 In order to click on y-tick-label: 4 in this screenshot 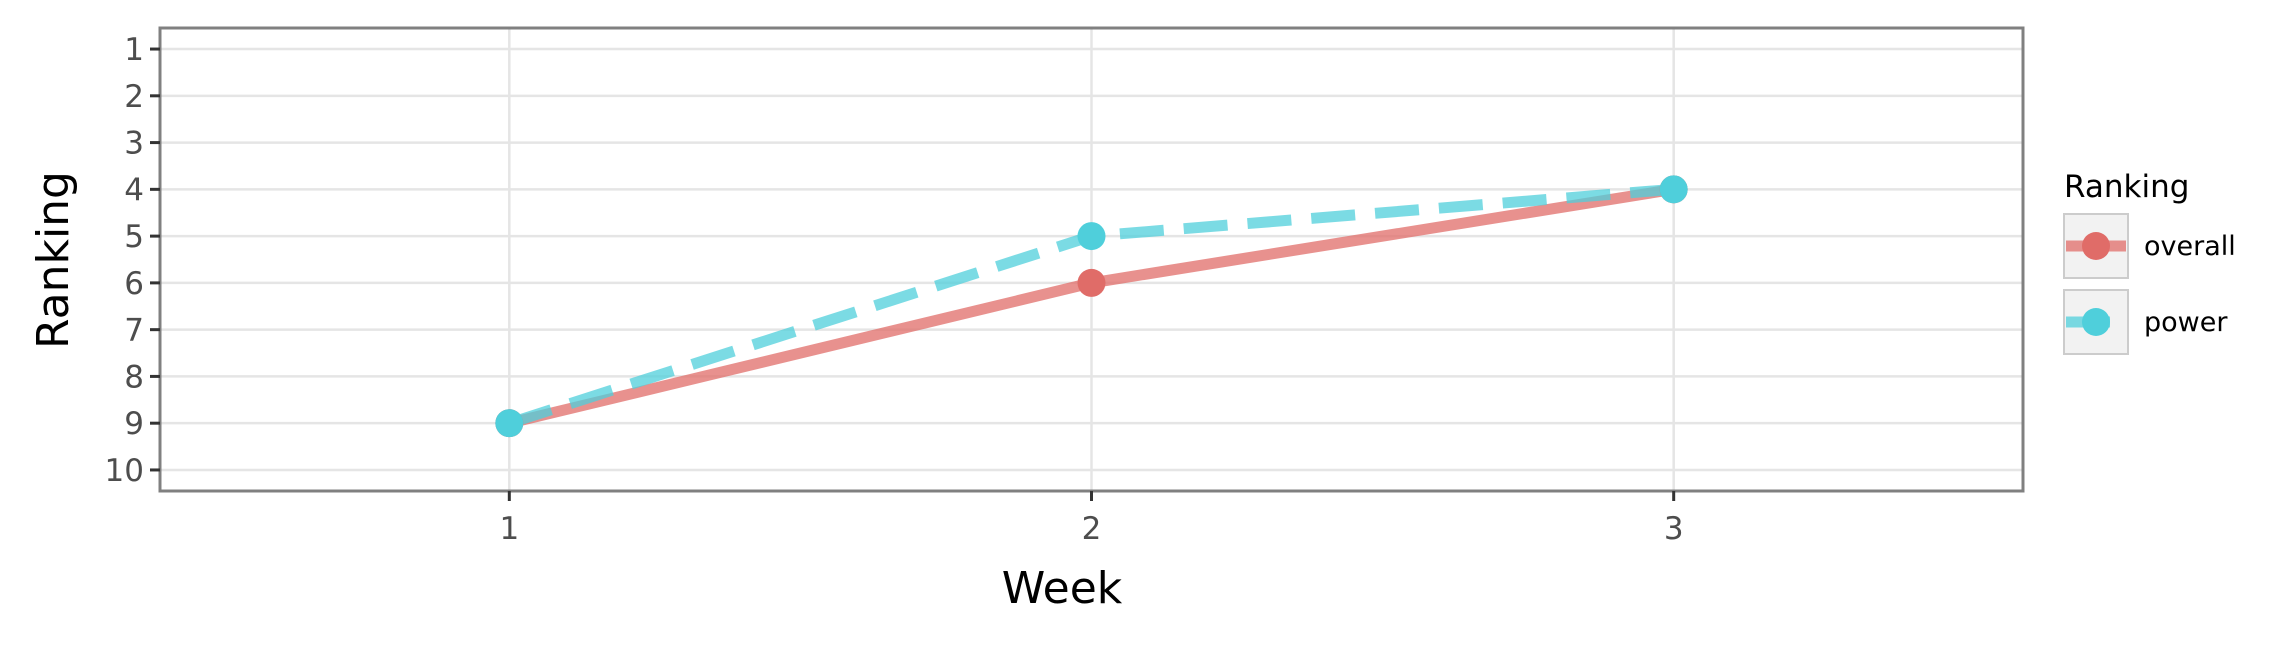, I will do `click(134, 190)`.